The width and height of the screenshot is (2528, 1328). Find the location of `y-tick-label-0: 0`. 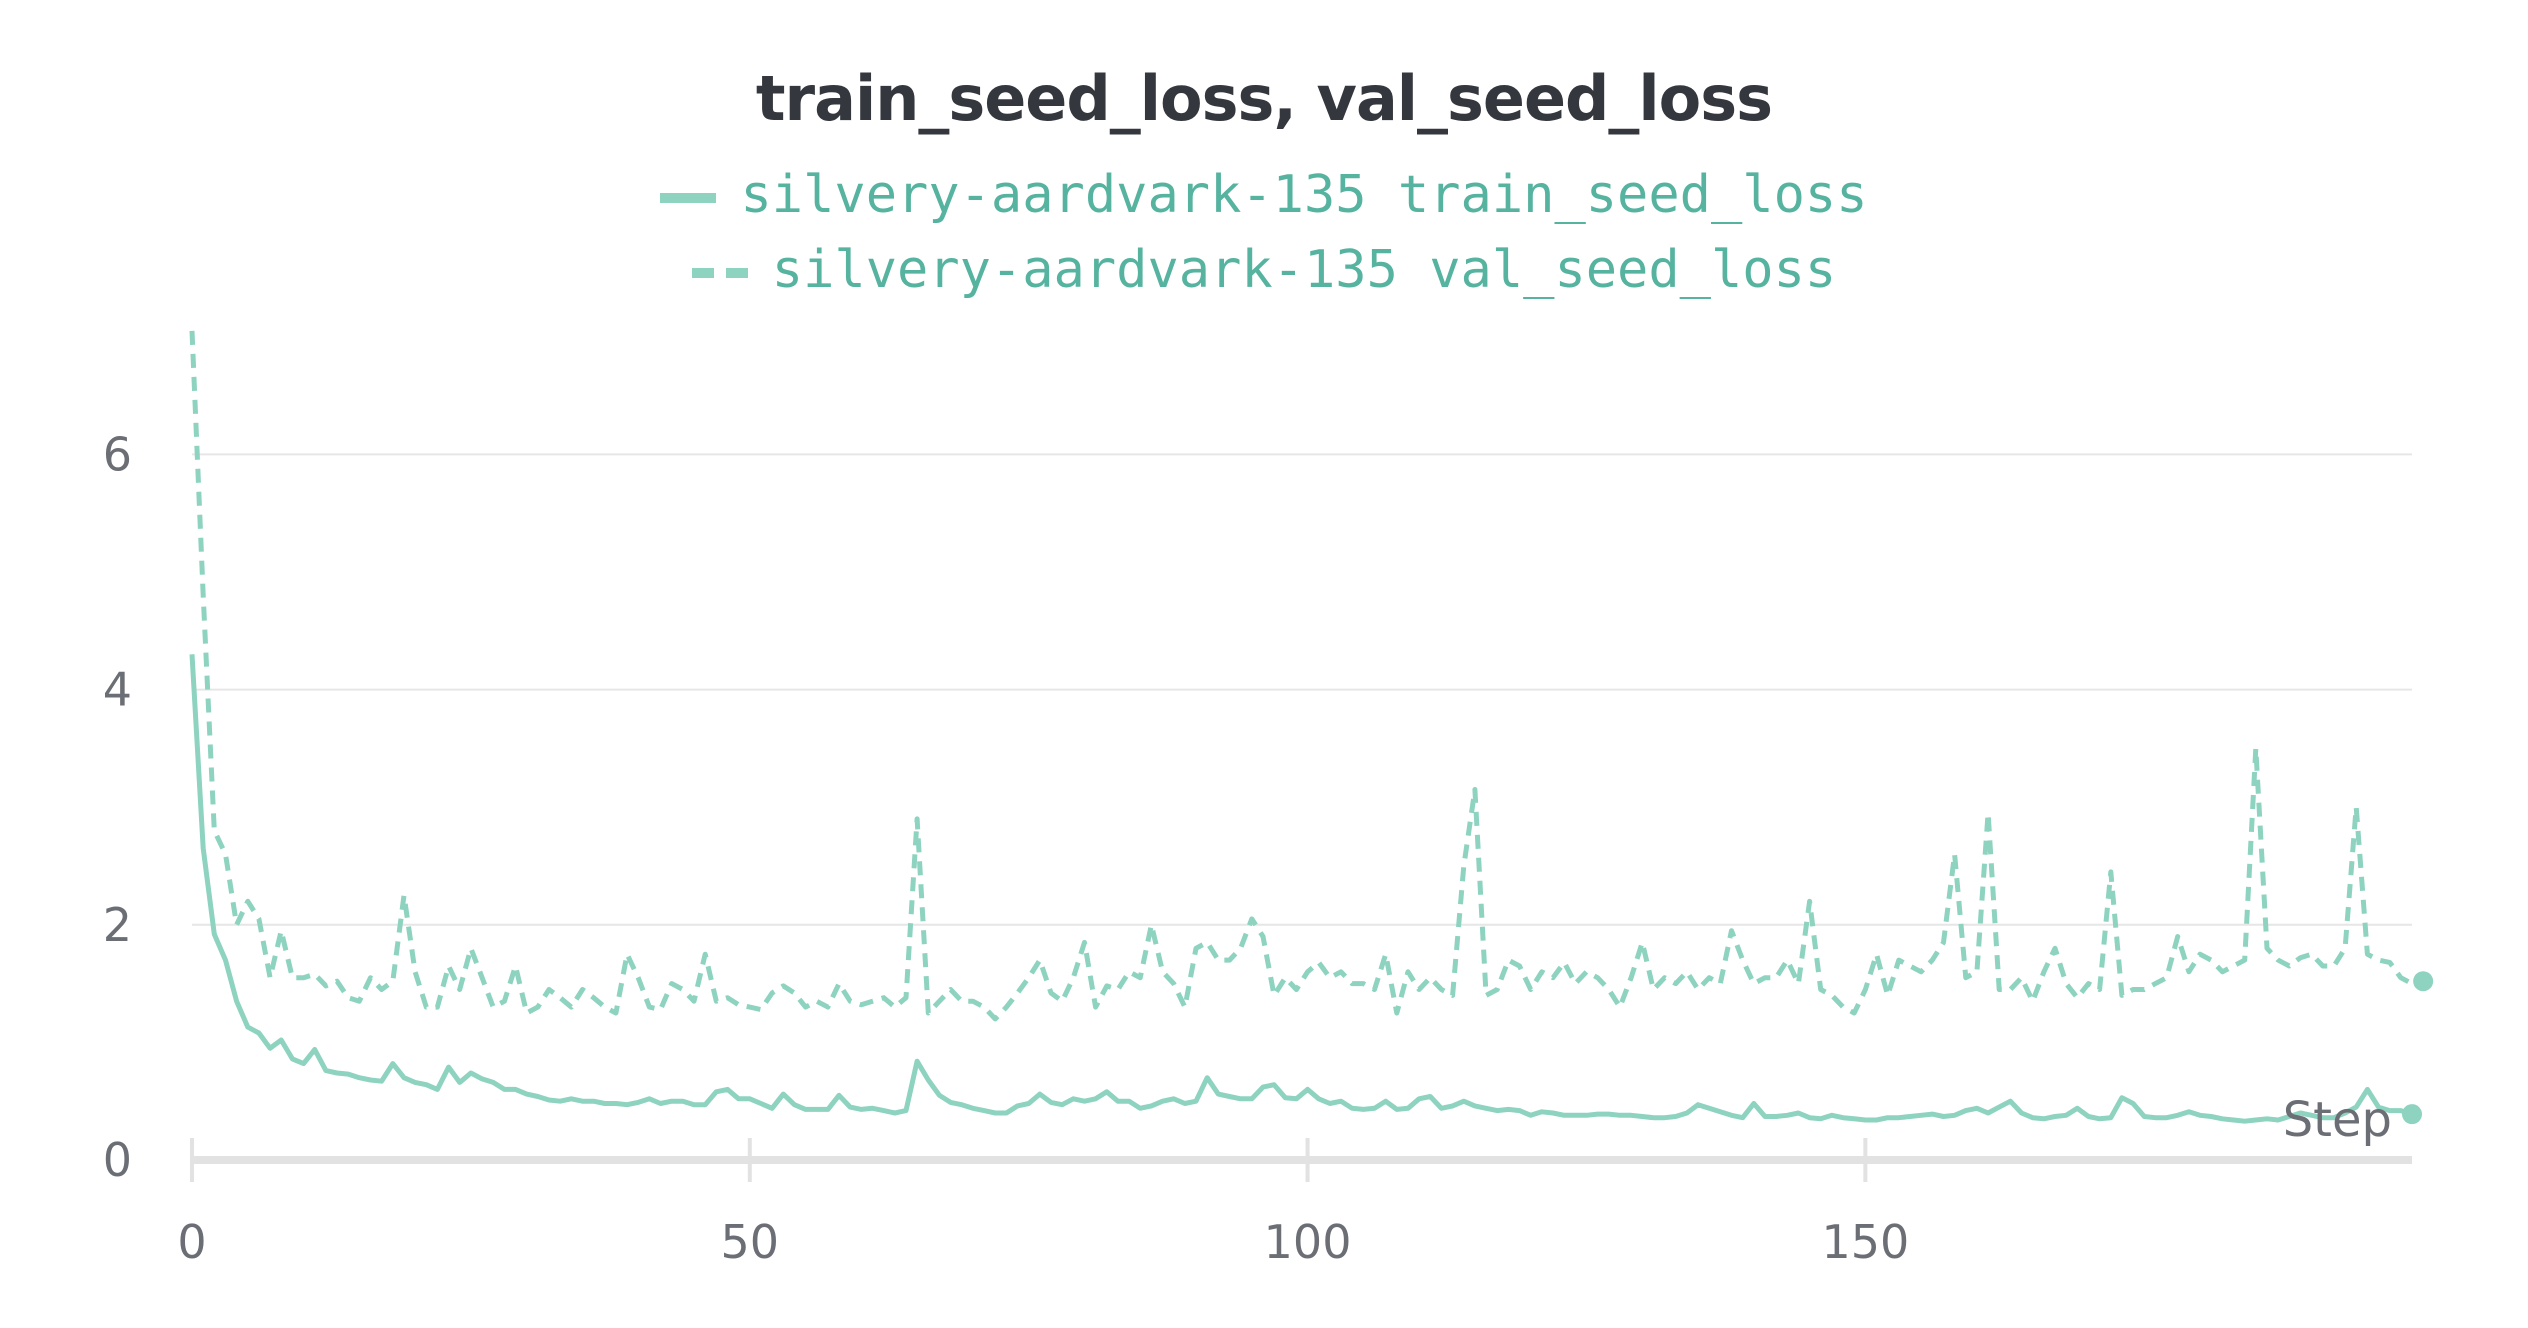

y-tick-label-0: 0 is located at coordinates (117, 1160).